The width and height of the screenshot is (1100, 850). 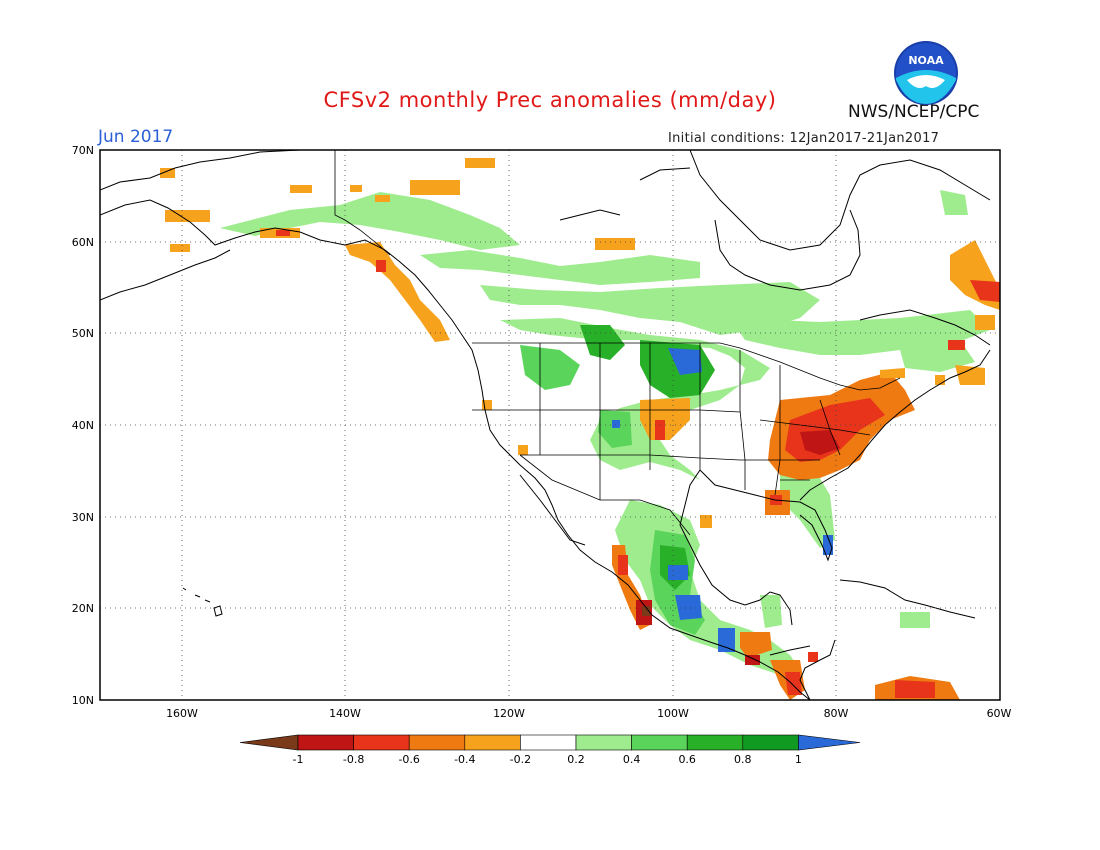 I want to click on lat-label: 40N, so click(x=83, y=425).